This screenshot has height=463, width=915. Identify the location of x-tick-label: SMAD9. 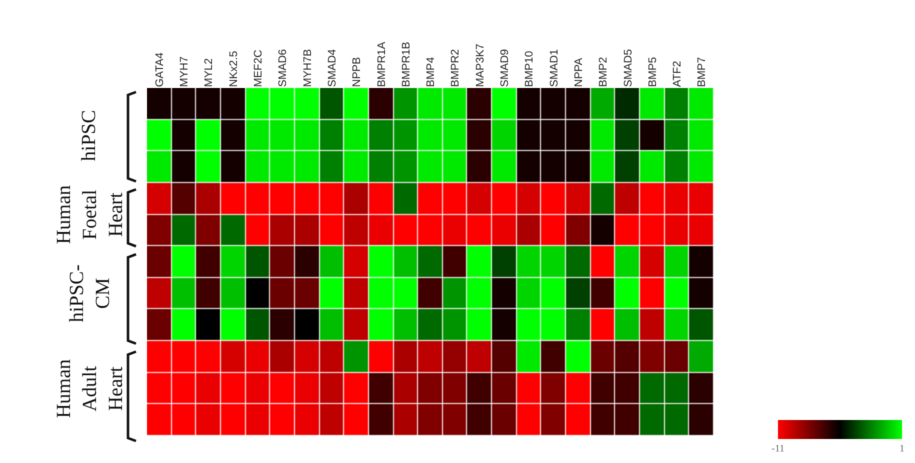
(505, 68).